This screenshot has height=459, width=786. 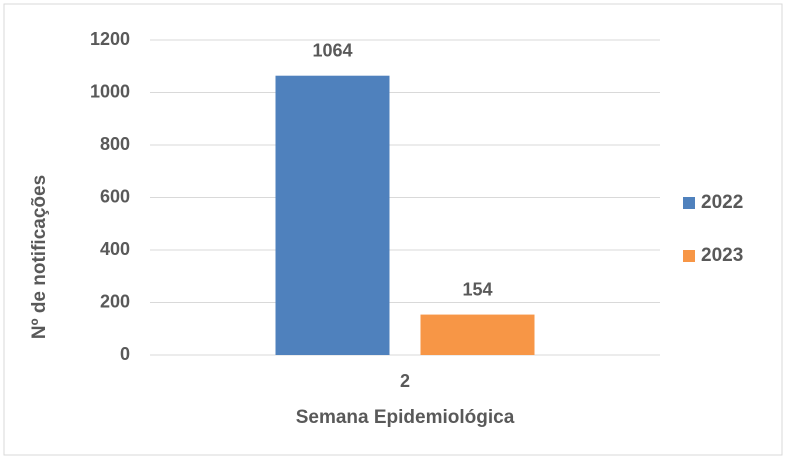 What do you see at coordinates (332, 50) in the screenshot?
I see `data-label: 1064` at bounding box center [332, 50].